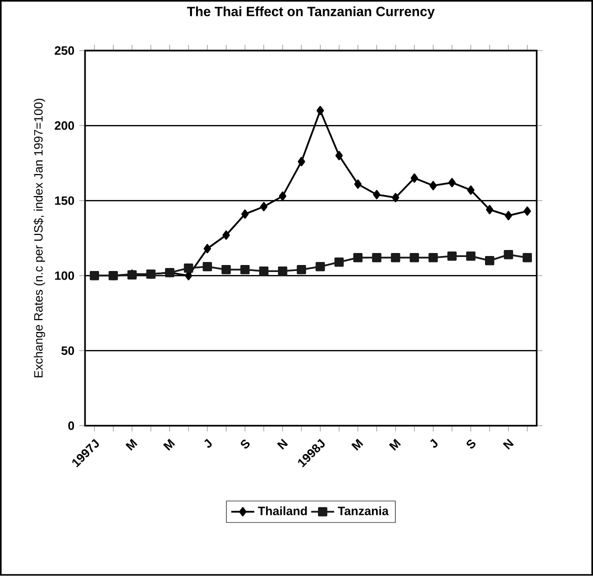 The image size is (593, 576). What do you see at coordinates (40, 238) in the screenshot?
I see `y-axis-title: Exchange Rates (n.c per US$, index Jan 1997=100)` at bounding box center [40, 238].